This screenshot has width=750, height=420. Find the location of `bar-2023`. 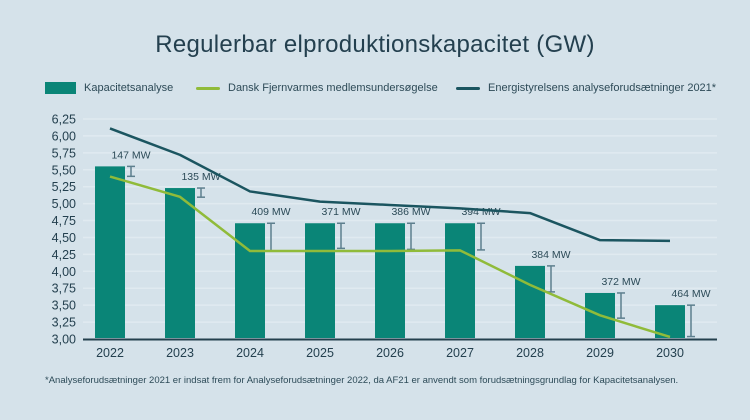

bar-2023 is located at coordinates (180, 263).